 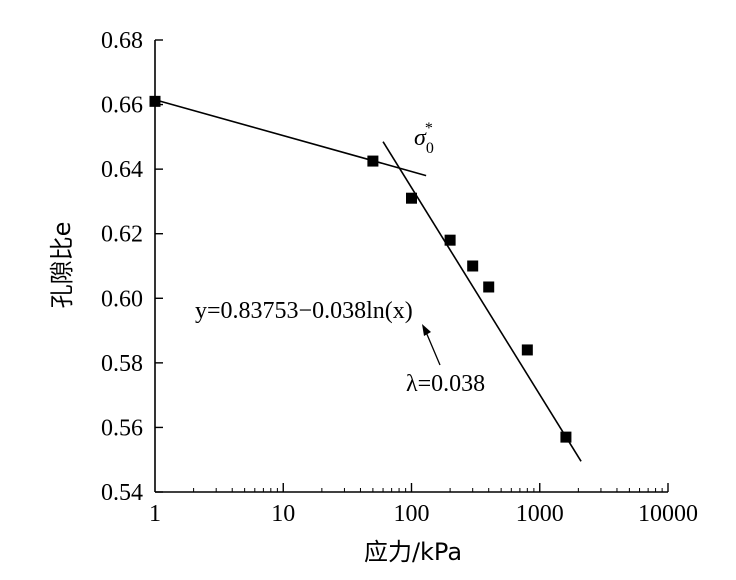 I want to click on fit-line-recompression, so click(x=290, y=137).